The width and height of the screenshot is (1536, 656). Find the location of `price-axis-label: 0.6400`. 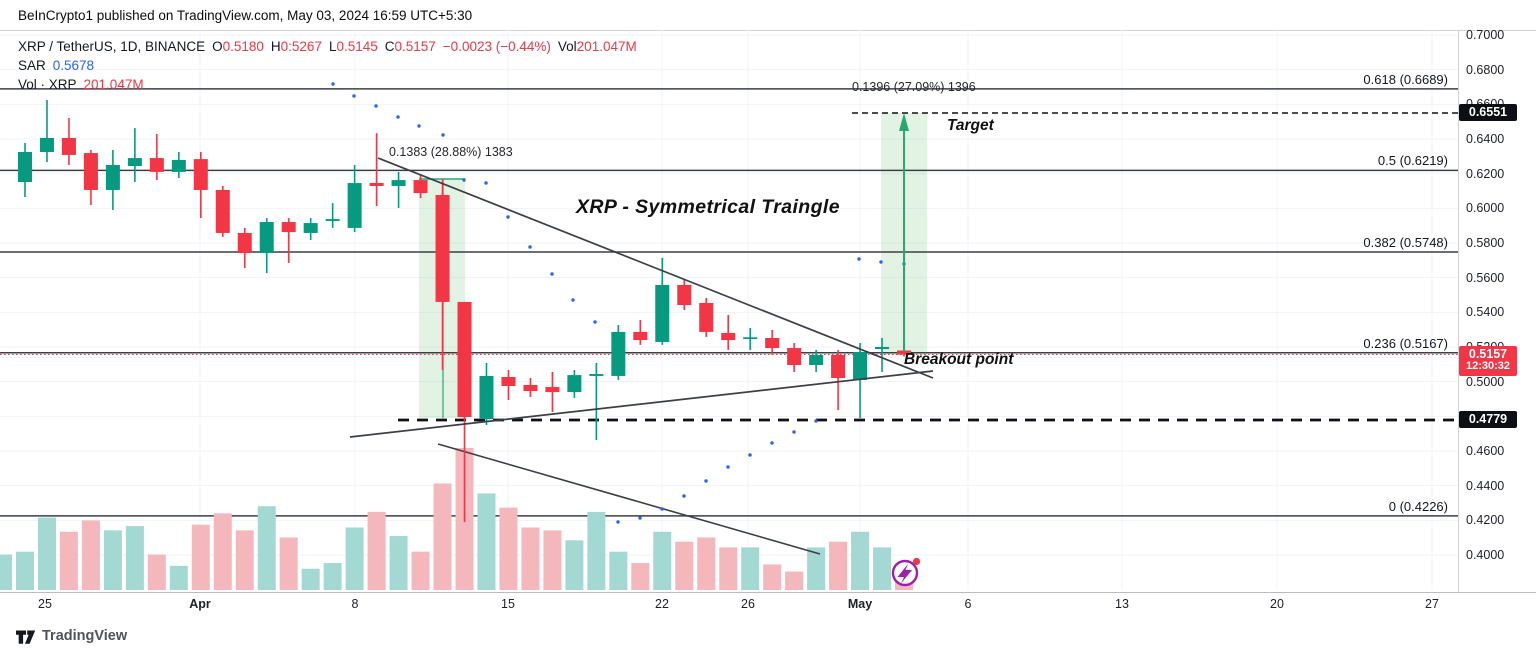

price-axis-label: 0.6400 is located at coordinates (1485, 138).